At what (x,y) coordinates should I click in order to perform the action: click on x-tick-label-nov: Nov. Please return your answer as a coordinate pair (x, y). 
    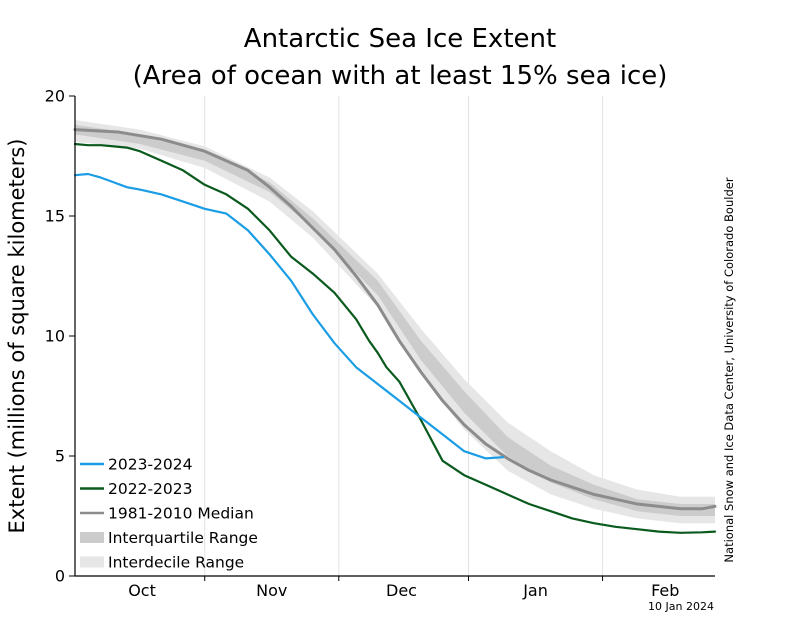
    Looking at the image, I should click on (271, 590).